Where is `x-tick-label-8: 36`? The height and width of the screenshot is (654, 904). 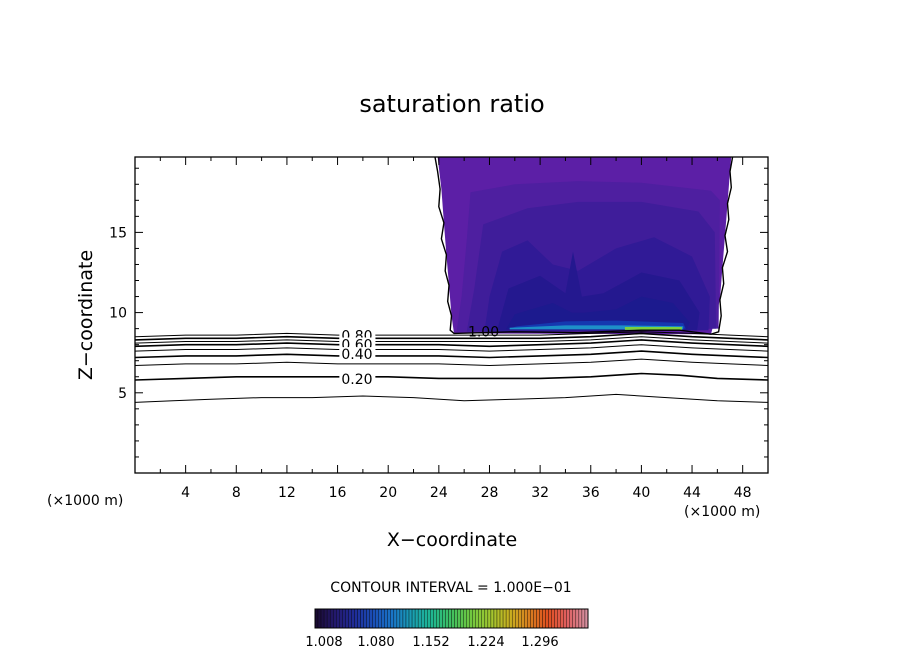 x-tick-label-8: 36 is located at coordinates (591, 493).